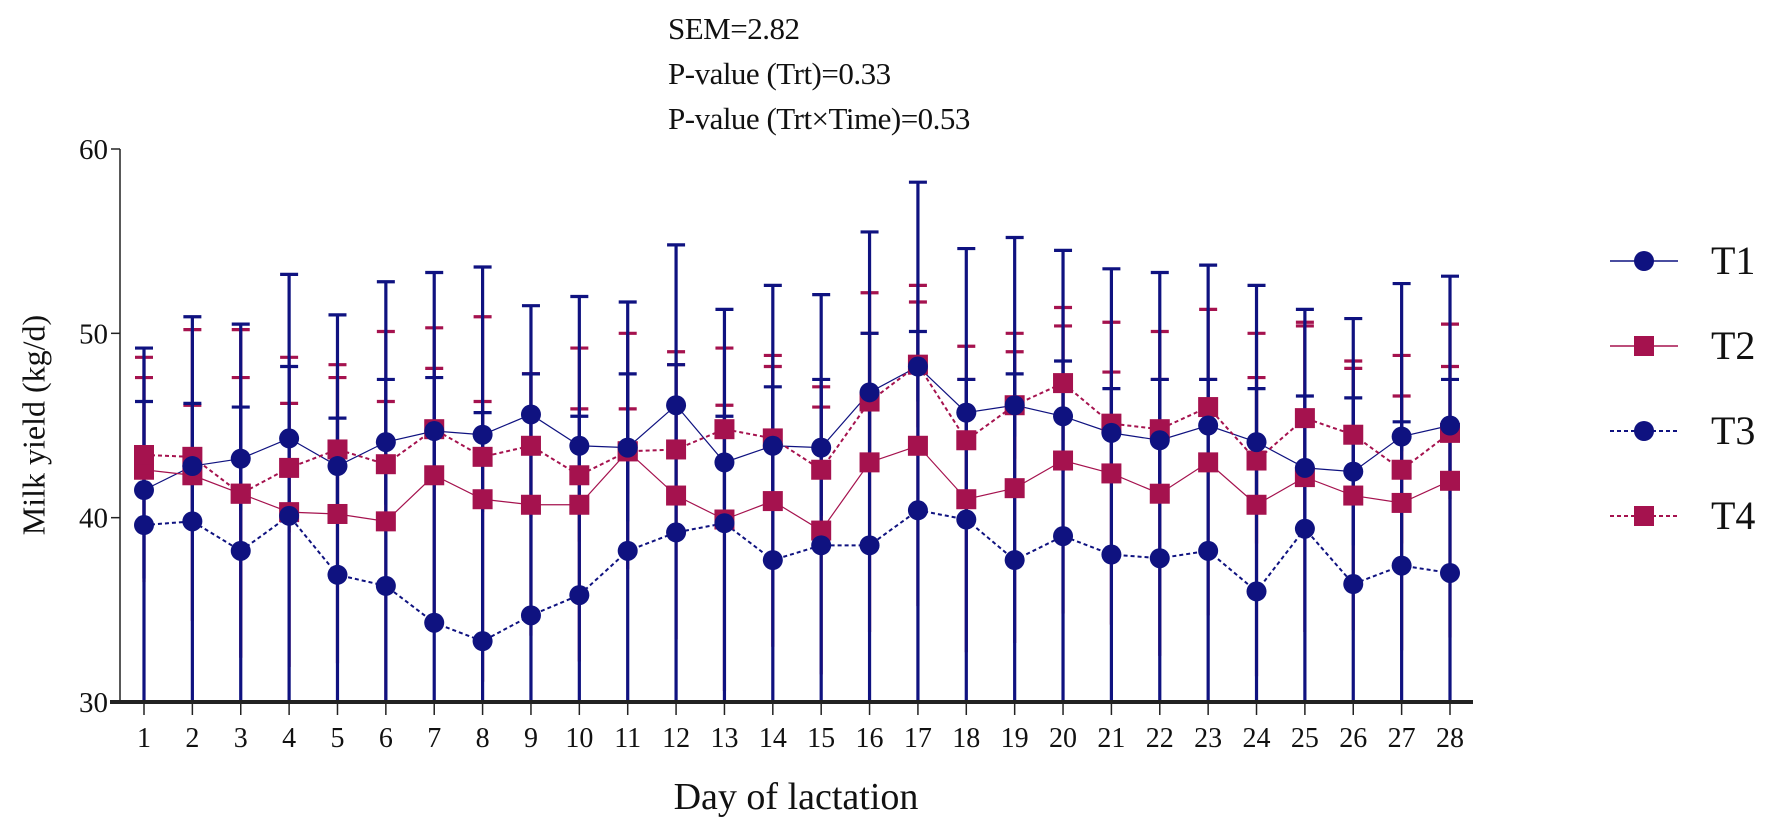  What do you see at coordinates (289, 738) in the screenshot?
I see `x-tick-label: 4` at bounding box center [289, 738].